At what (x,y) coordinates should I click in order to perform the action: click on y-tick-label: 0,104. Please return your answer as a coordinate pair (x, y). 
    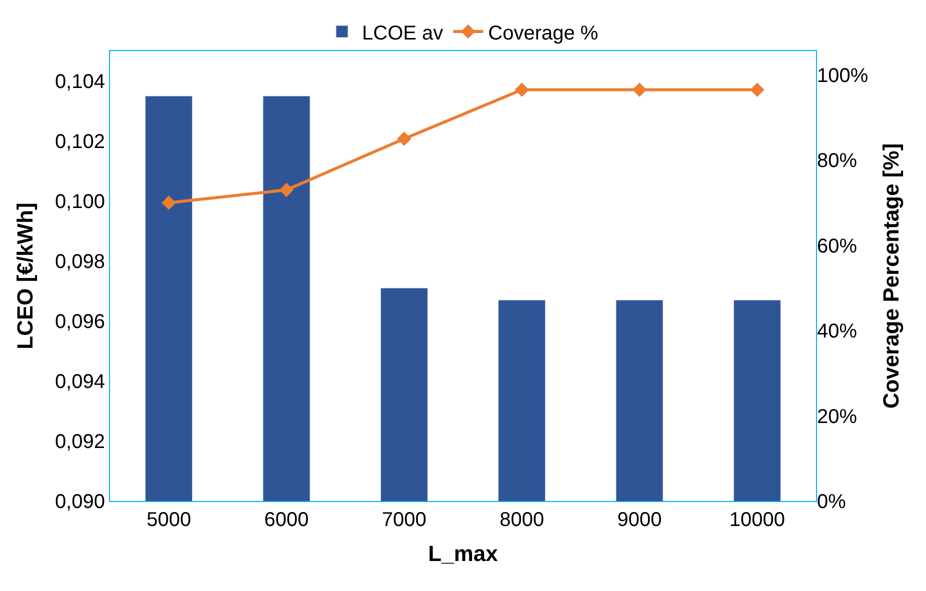
    Looking at the image, I should click on (79, 82).